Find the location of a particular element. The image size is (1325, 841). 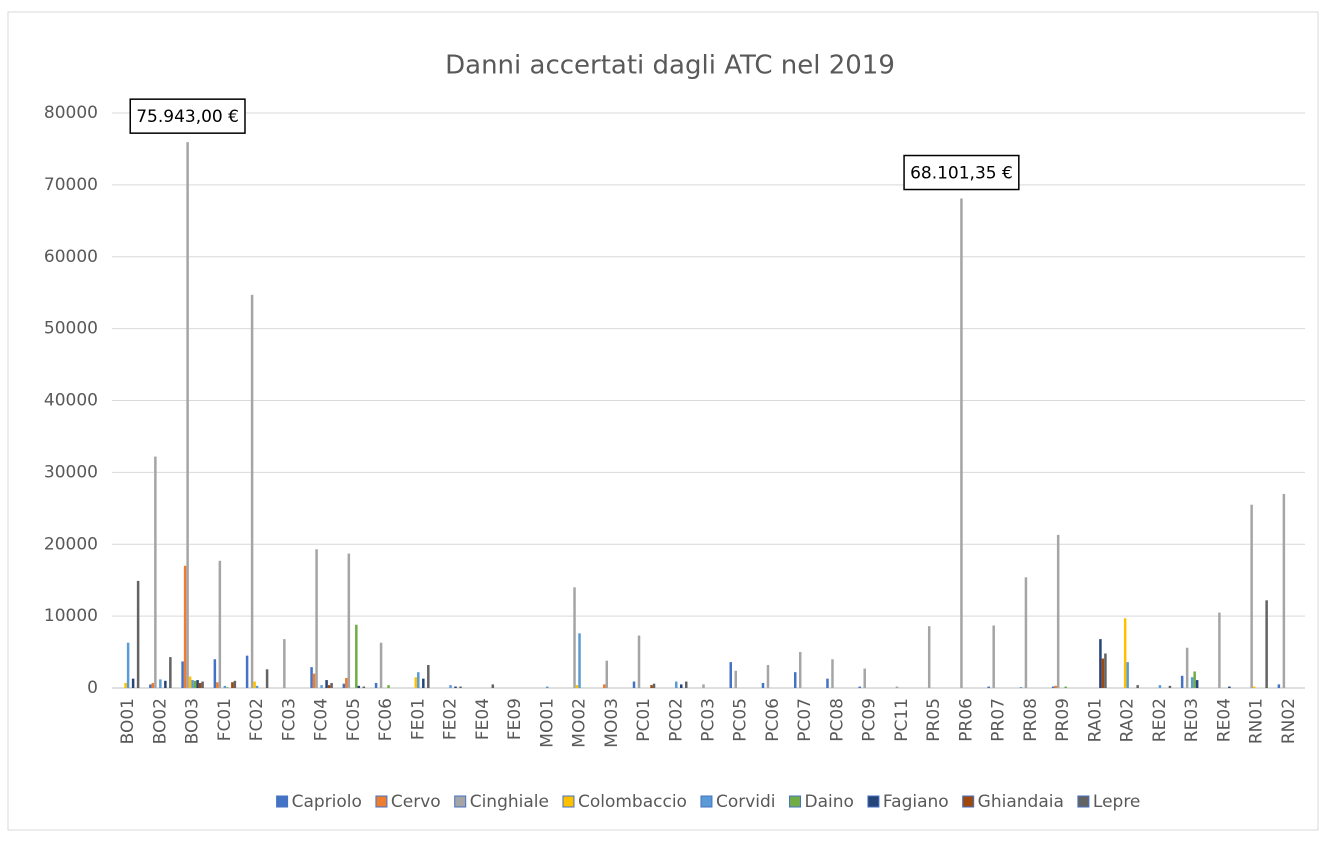

x-tick-label: RN02 is located at coordinates (1289, 721).